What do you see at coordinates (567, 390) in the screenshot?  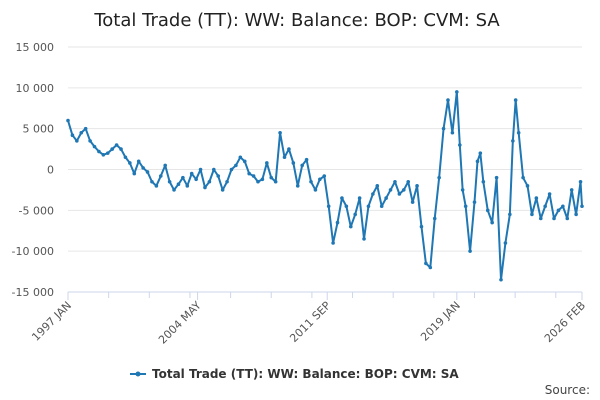 I see `source-label: Source:` at bounding box center [567, 390].